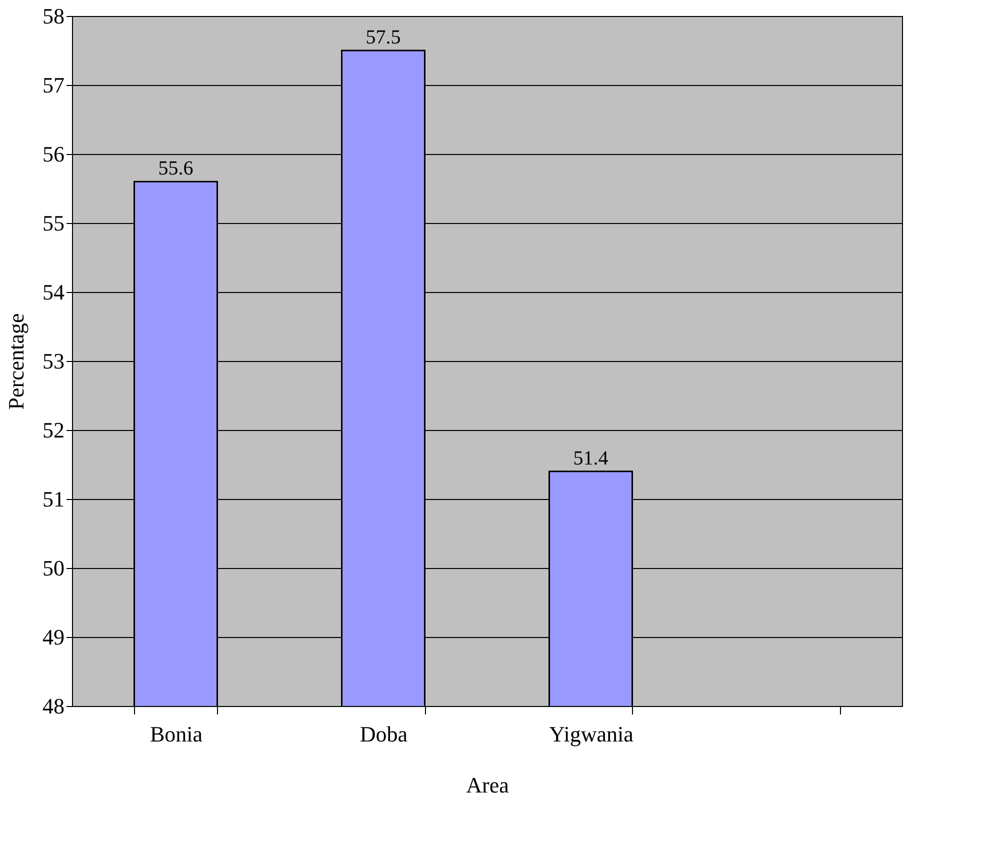 The width and height of the screenshot is (996, 856). Describe the element at coordinates (53, 292) in the screenshot. I see `y-tick-label: 54` at that location.